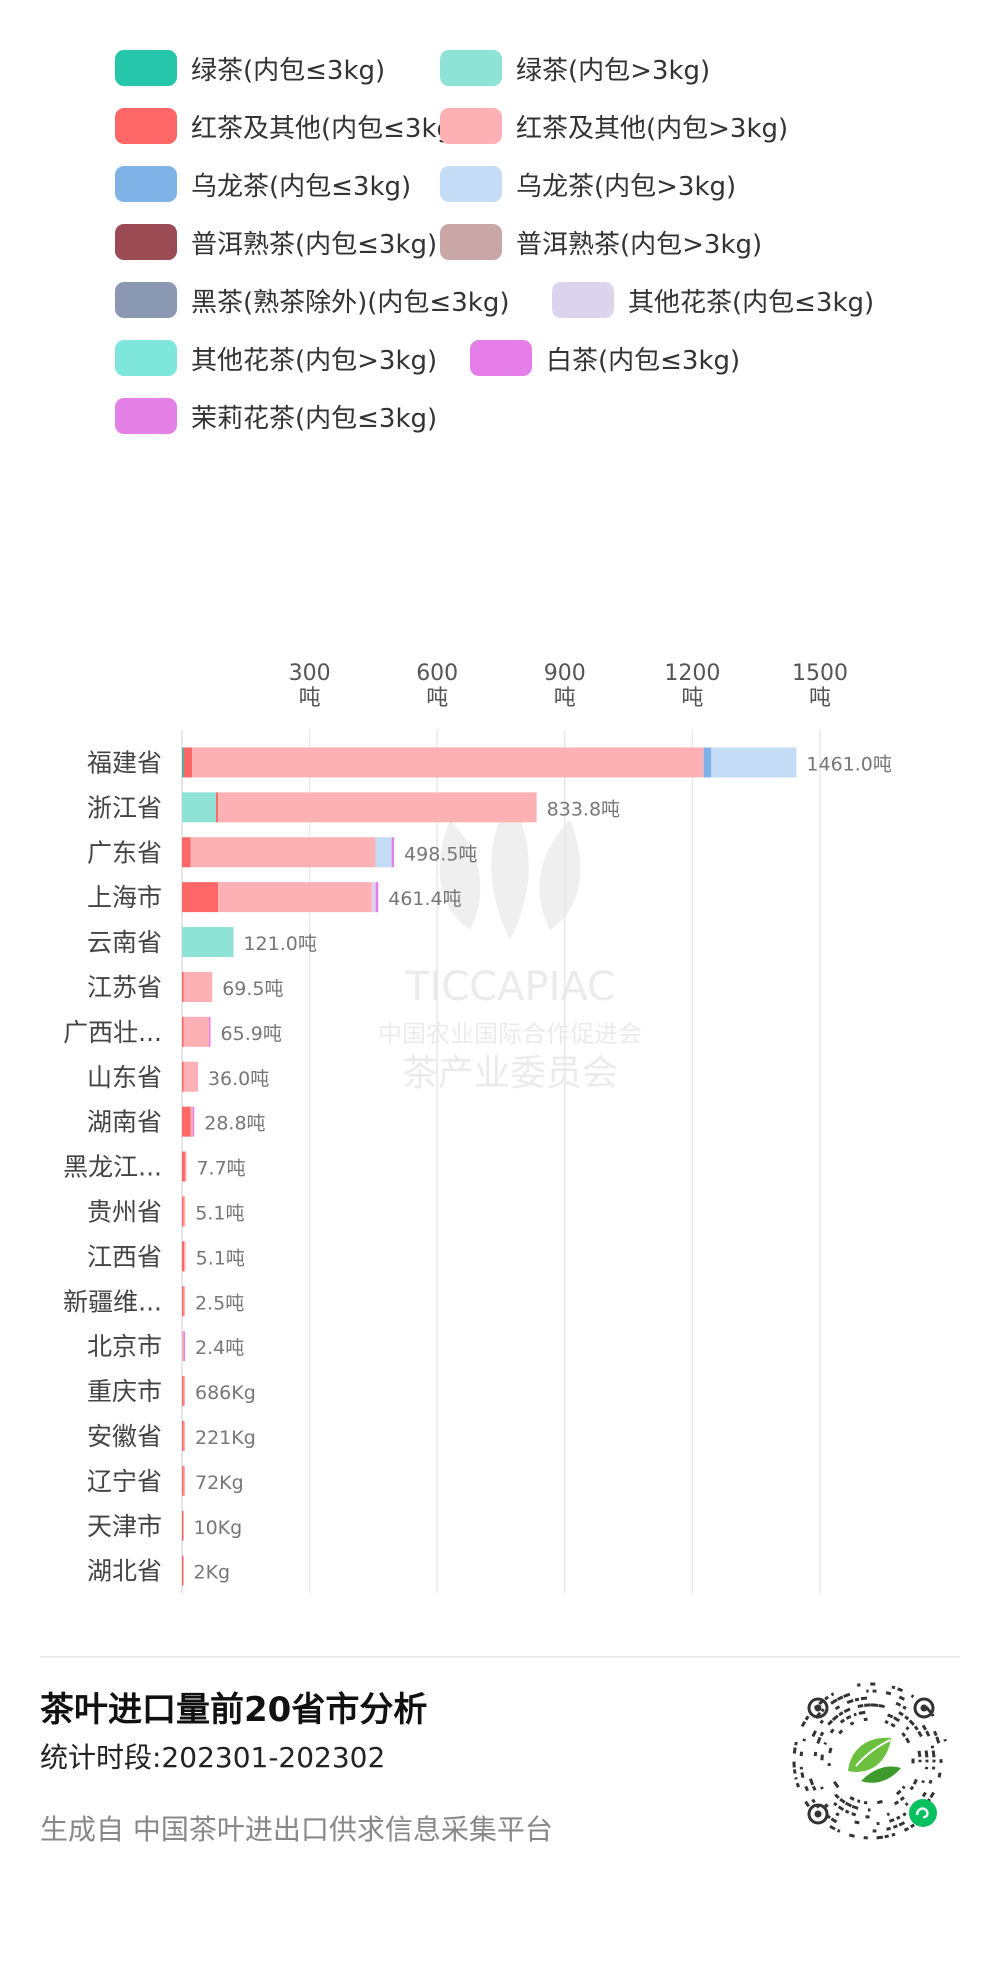 This screenshot has width=1000, height=1969. What do you see at coordinates (225, 1393) in the screenshot?
I see `bar-total-label: 686Kg` at bounding box center [225, 1393].